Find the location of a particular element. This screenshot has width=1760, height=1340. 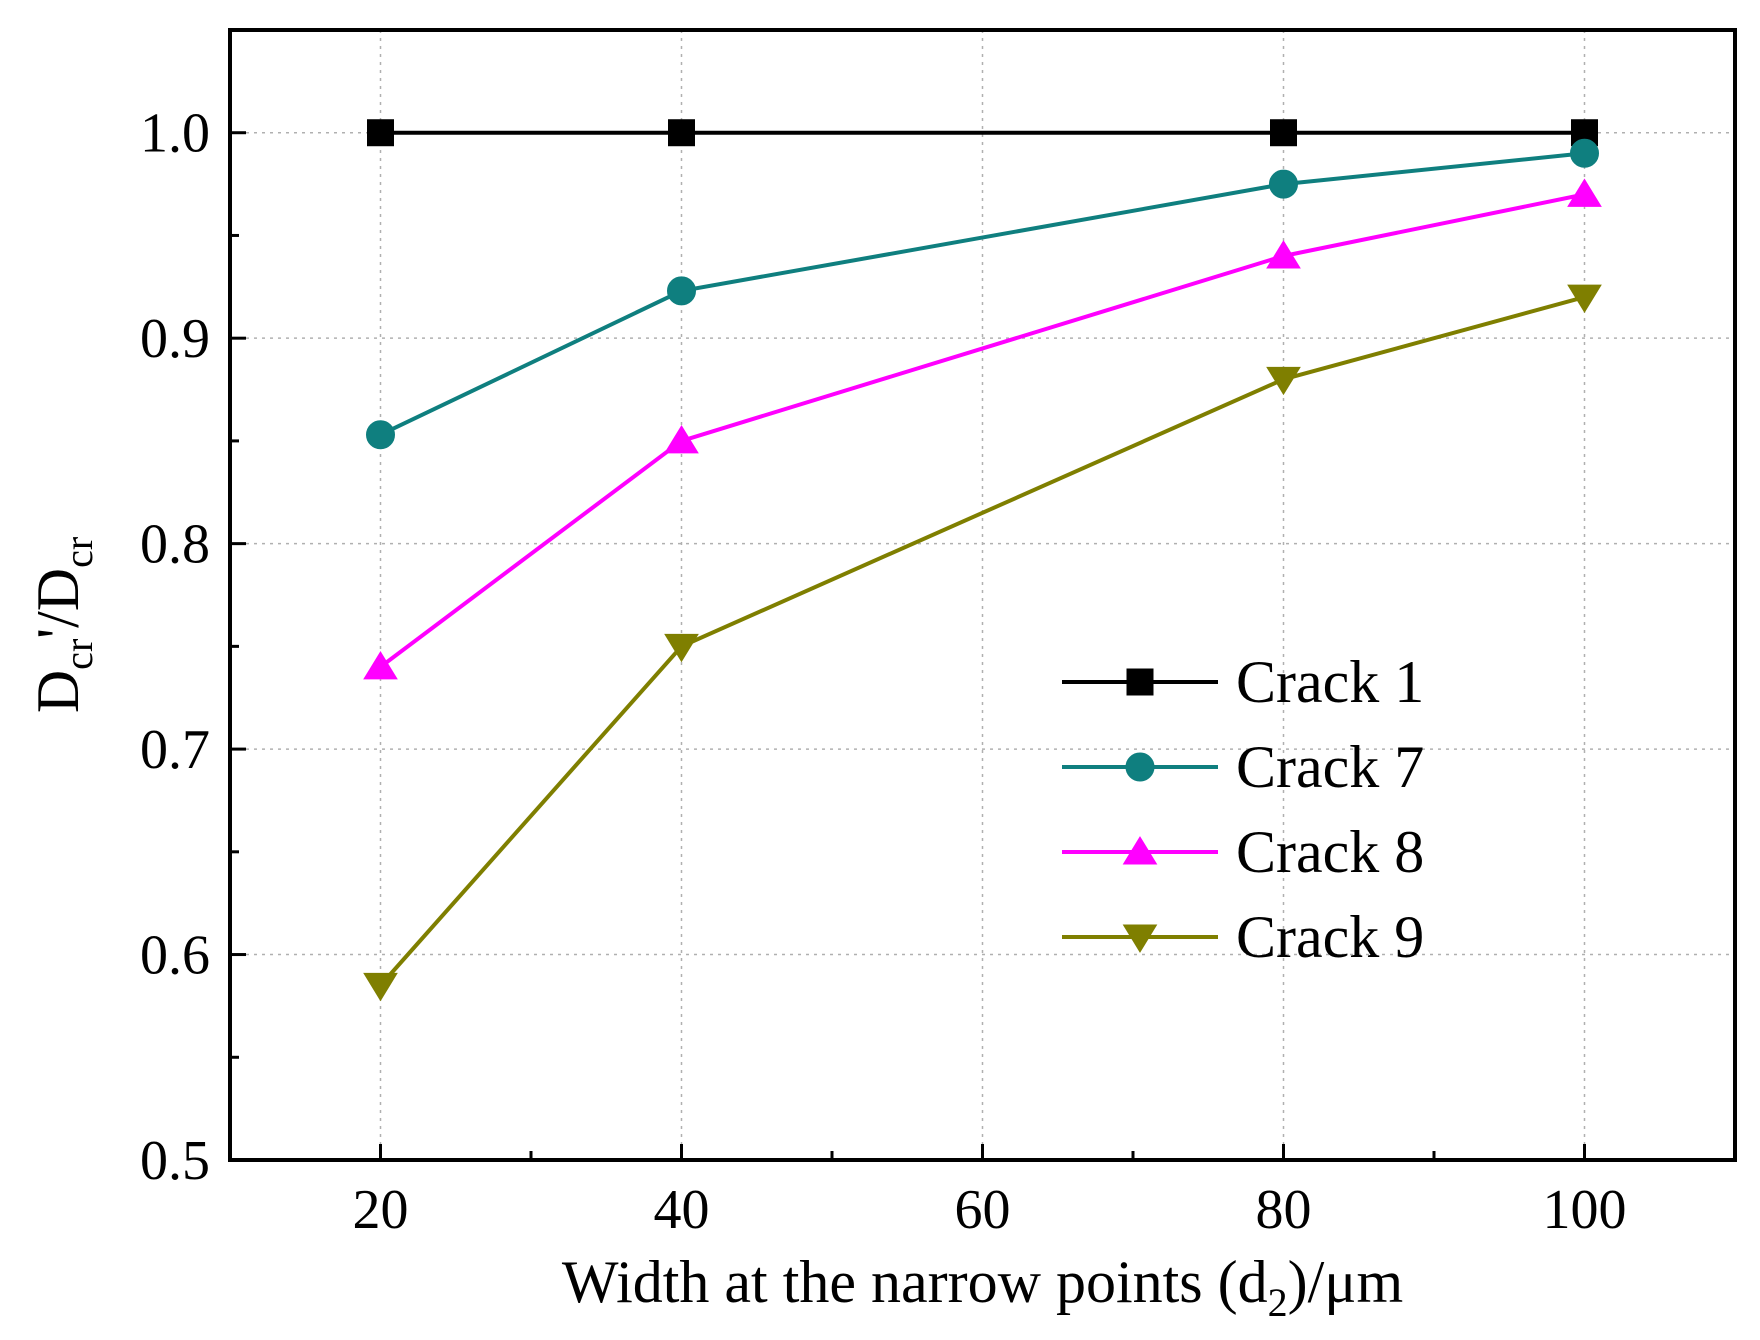

y-tick-label: 1.0 is located at coordinates (175, 134).